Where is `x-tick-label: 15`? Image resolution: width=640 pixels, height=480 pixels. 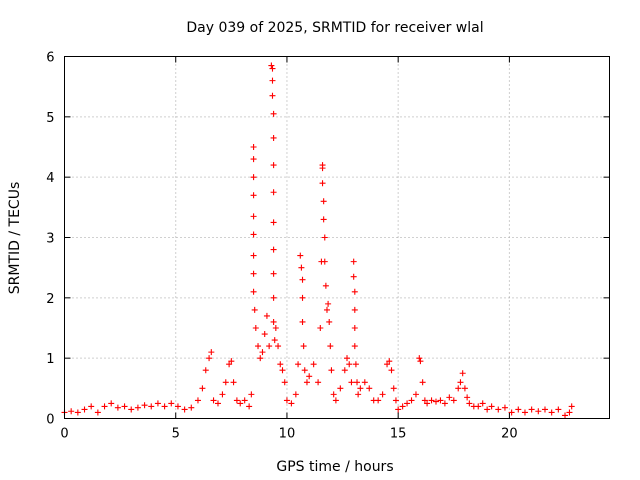
x-tick-label: 15 is located at coordinates (398, 434).